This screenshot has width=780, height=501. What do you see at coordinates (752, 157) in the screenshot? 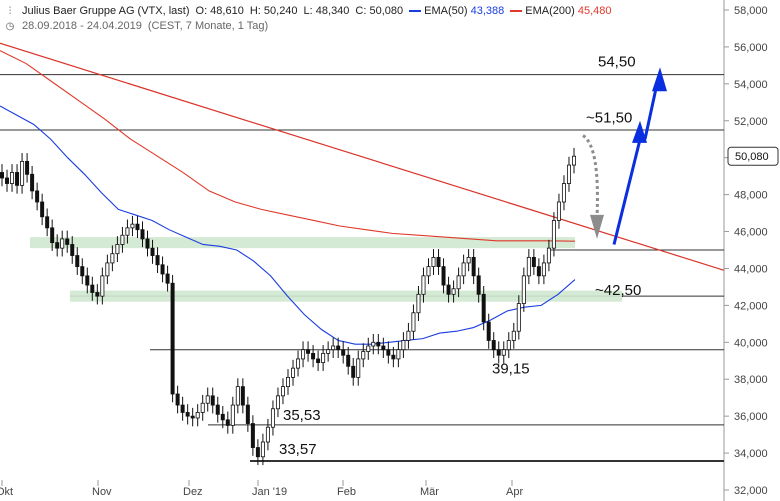
I see `last-price-label: 50,080` at bounding box center [752, 157].